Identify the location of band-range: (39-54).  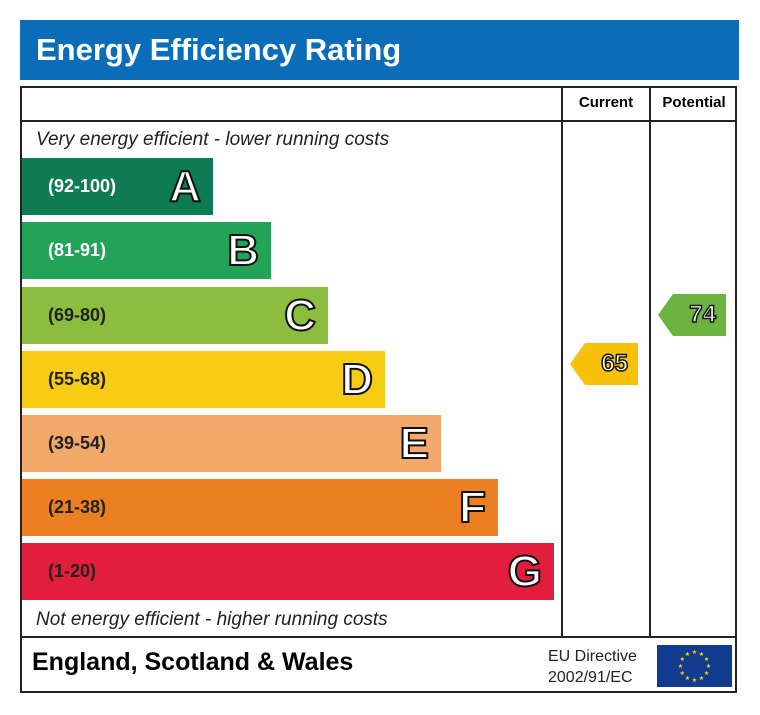
(77, 443).